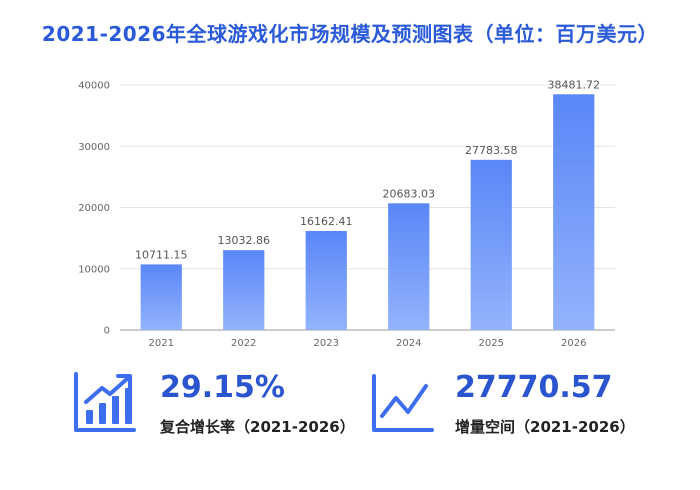  Describe the element at coordinates (574, 212) in the screenshot. I see `bar-2026` at that location.